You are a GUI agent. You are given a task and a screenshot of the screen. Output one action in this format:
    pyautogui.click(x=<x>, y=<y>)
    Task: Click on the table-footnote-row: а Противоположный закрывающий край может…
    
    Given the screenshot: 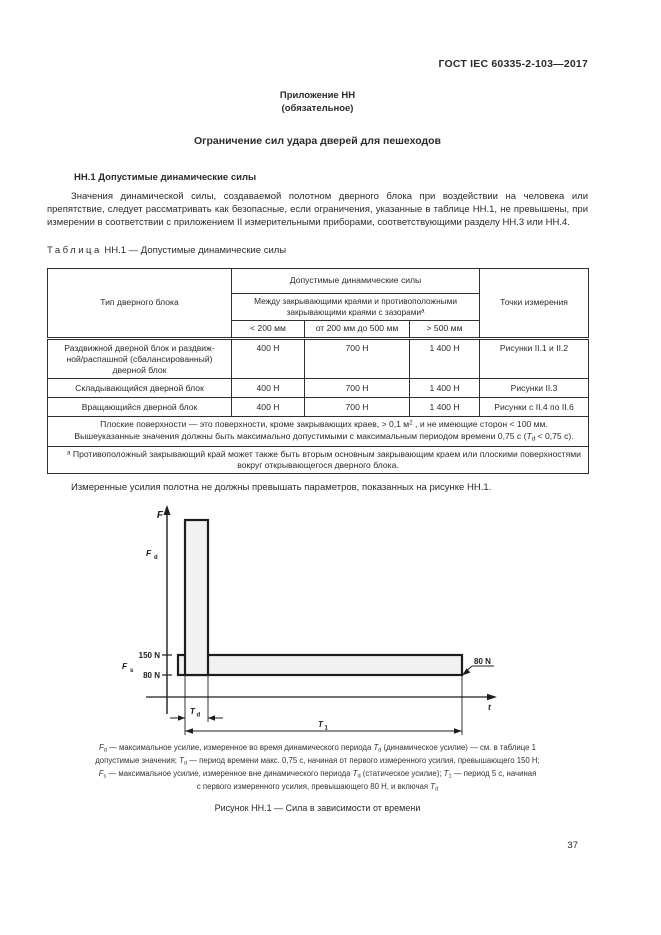 What is the action you would take?
    pyautogui.click(x=318, y=460)
    